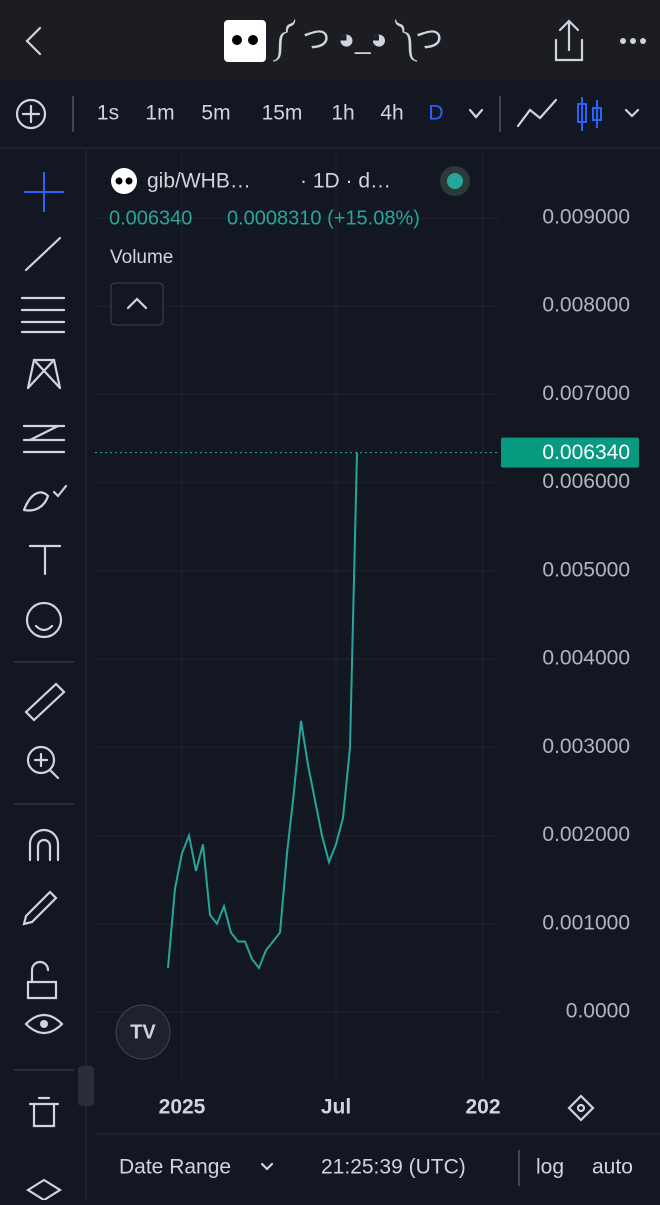 Image resolution: width=660 pixels, height=1205 pixels. Describe the element at coordinates (455, 181) in the screenshot. I see `market-status` at that location.